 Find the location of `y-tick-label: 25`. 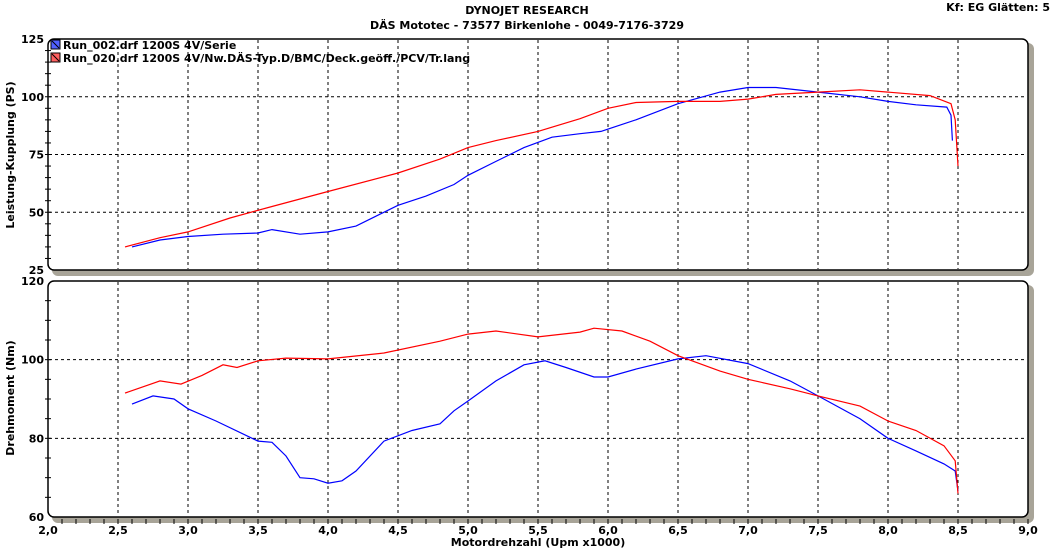

y-tick-label: 25 is located at coordinates (36, 270).